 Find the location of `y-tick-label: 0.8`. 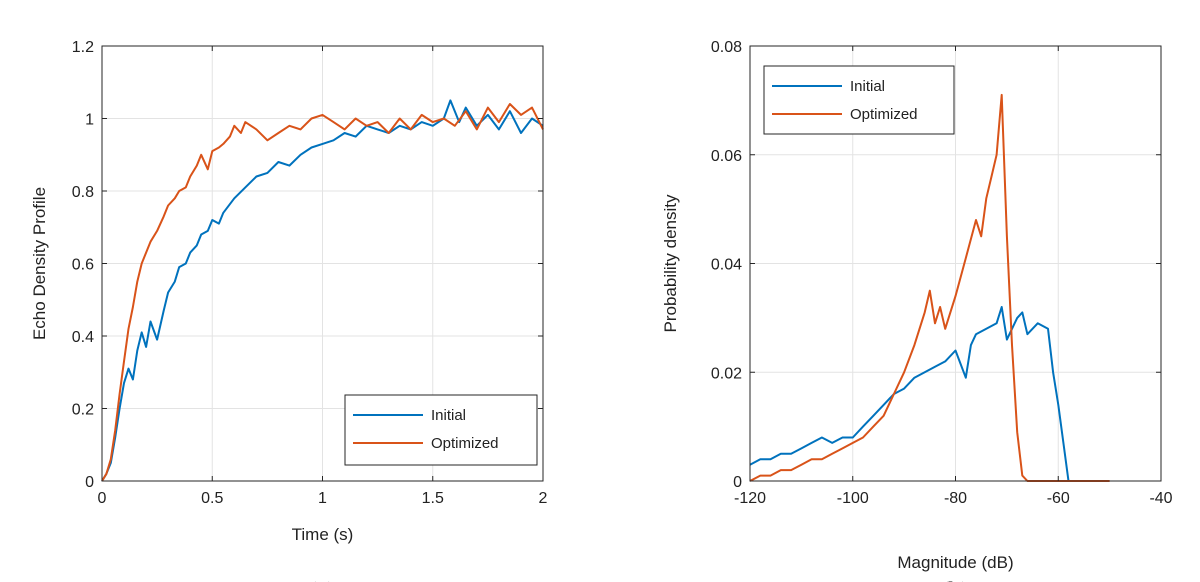

y-tick-label: 0.8 is located at coordinates (83, 192).